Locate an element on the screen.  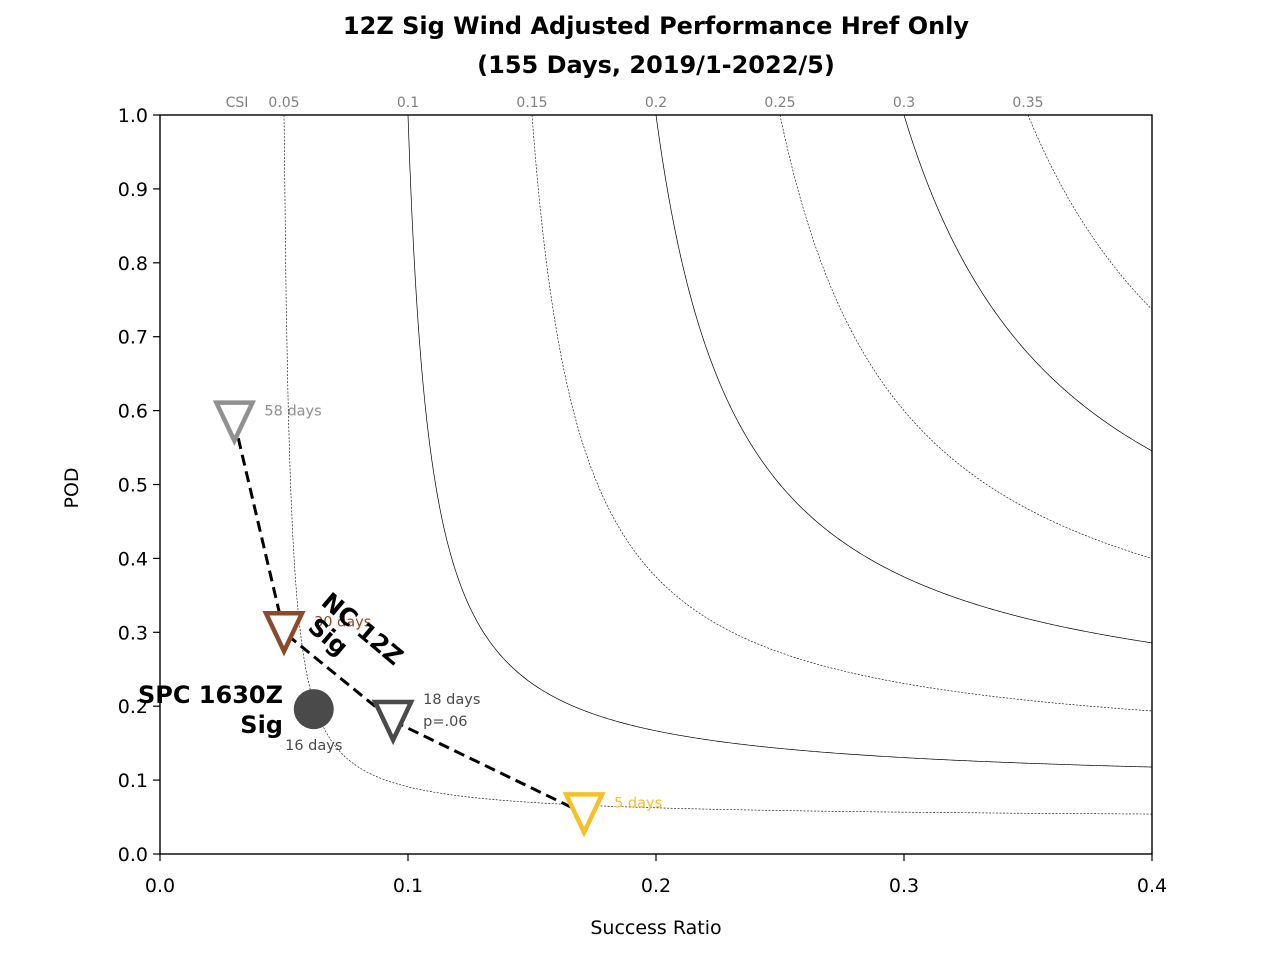
y-tick-label-0.3: 0.3 is located at coordinates (133, 633).